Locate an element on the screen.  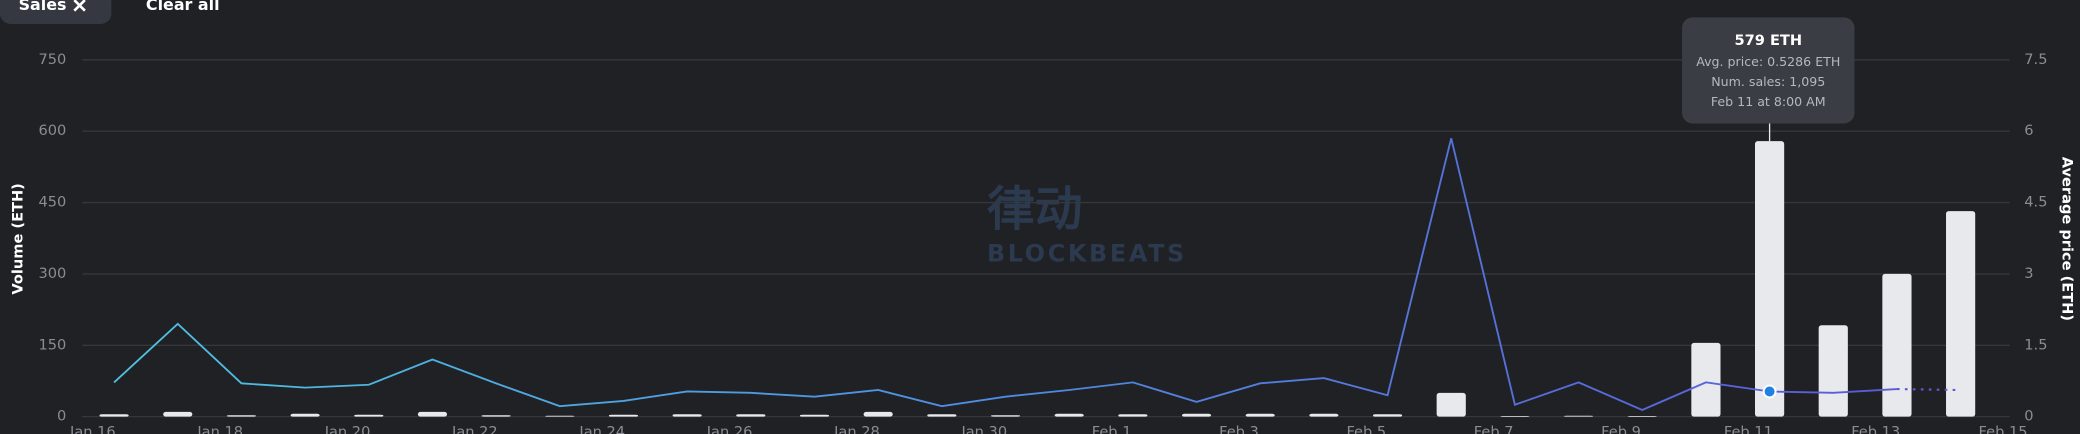
y2-tick-label: 6 is located at coordinates (2028, 130).